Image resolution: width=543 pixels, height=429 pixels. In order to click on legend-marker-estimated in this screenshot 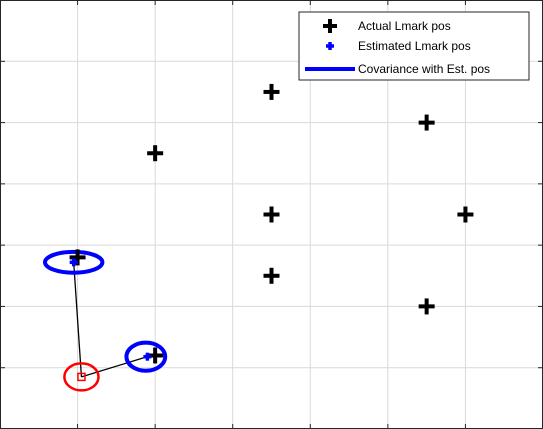, I will do `click(330, 46)`.